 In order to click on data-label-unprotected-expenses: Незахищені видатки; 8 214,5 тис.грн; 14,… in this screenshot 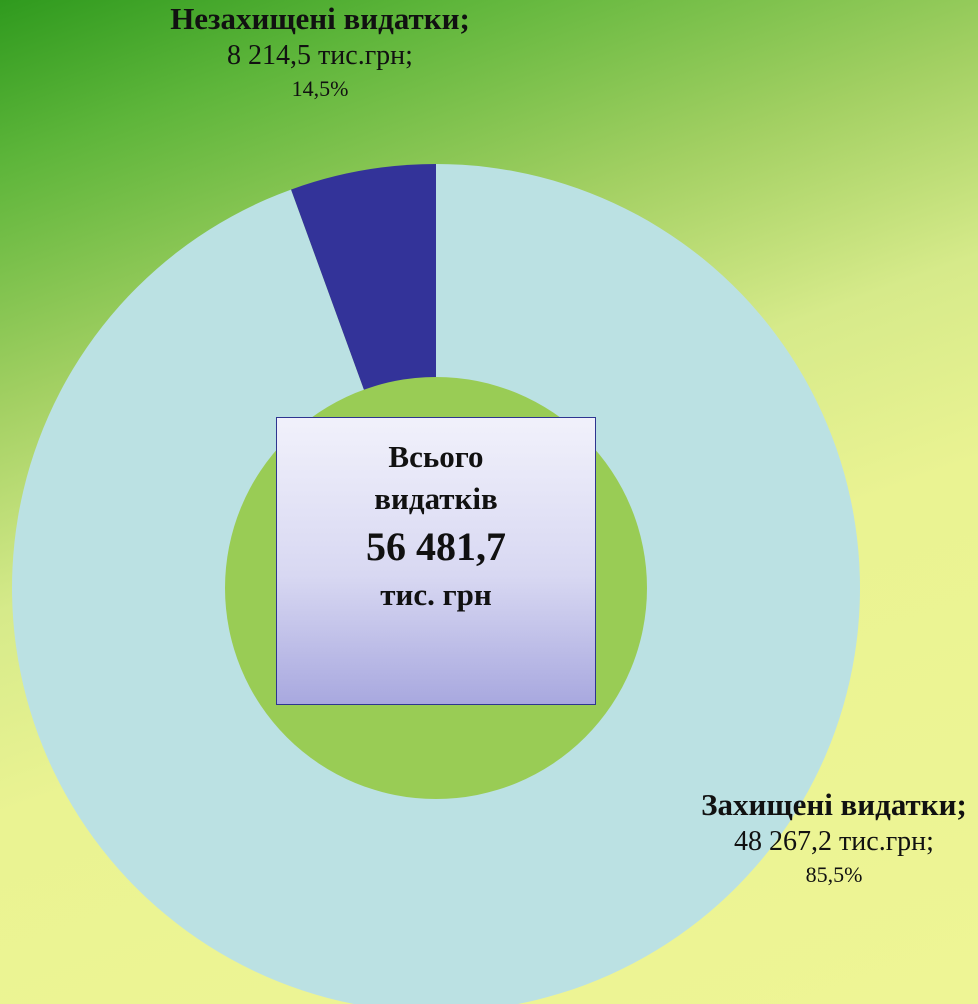, I will do `click(320, 52)`.